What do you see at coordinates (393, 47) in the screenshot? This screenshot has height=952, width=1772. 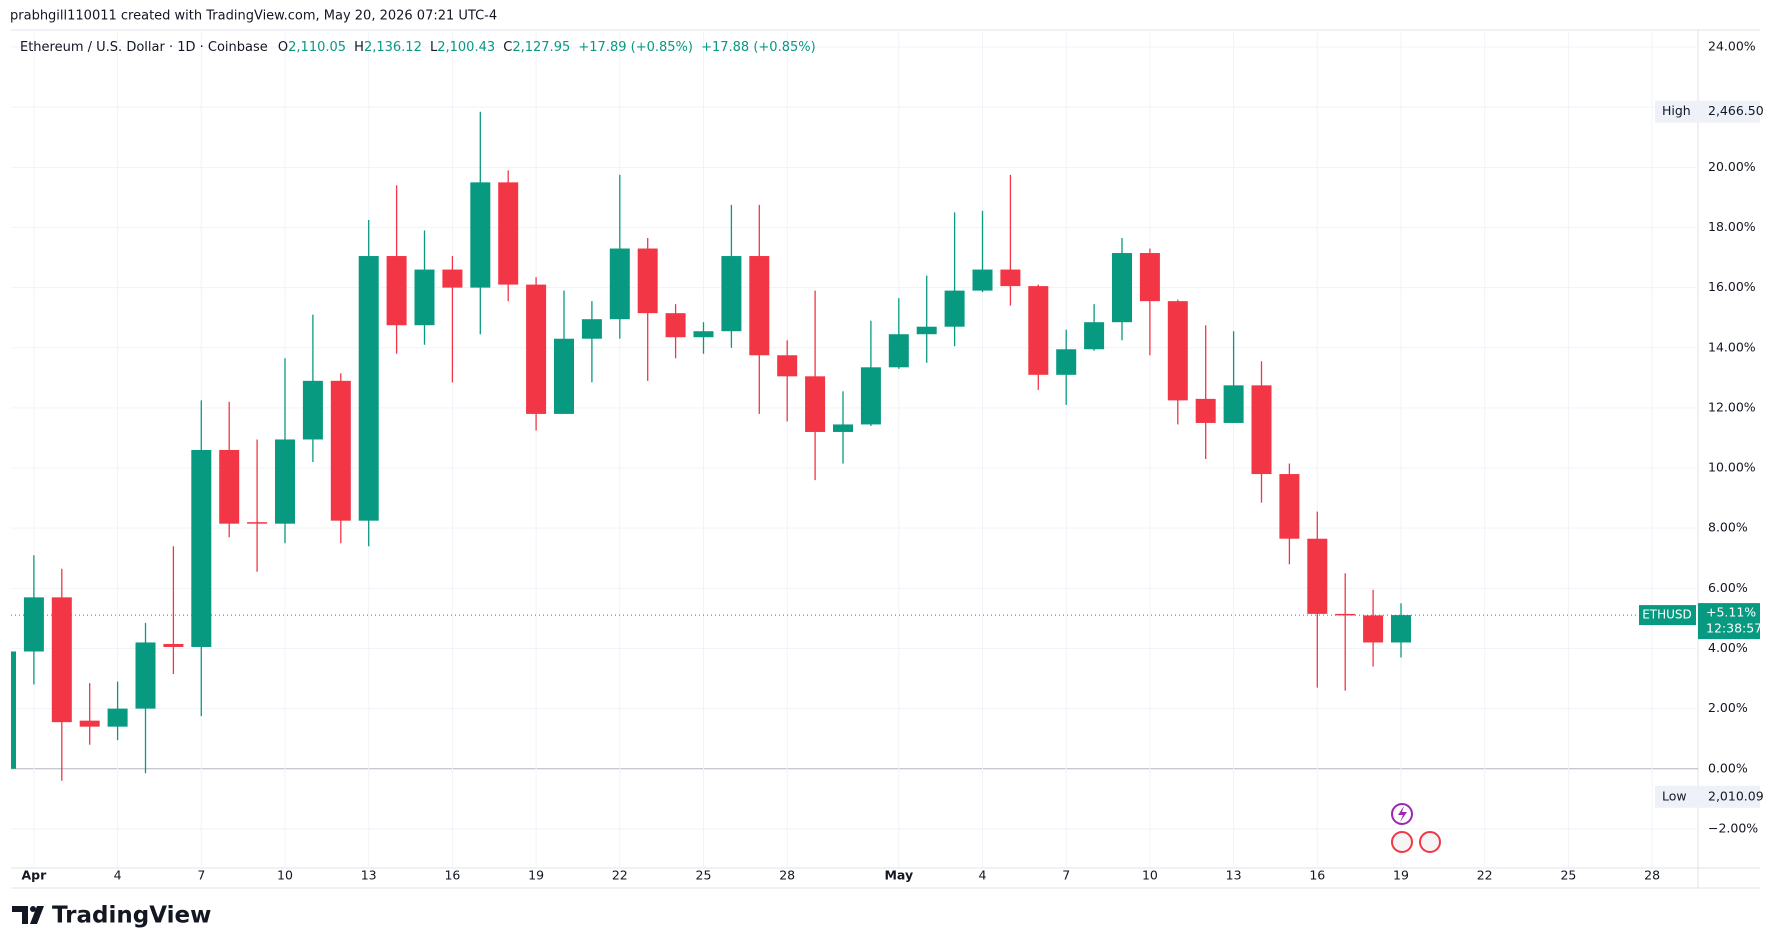 I see `h-value: 2,136.12` at bounding box center [393, 47].